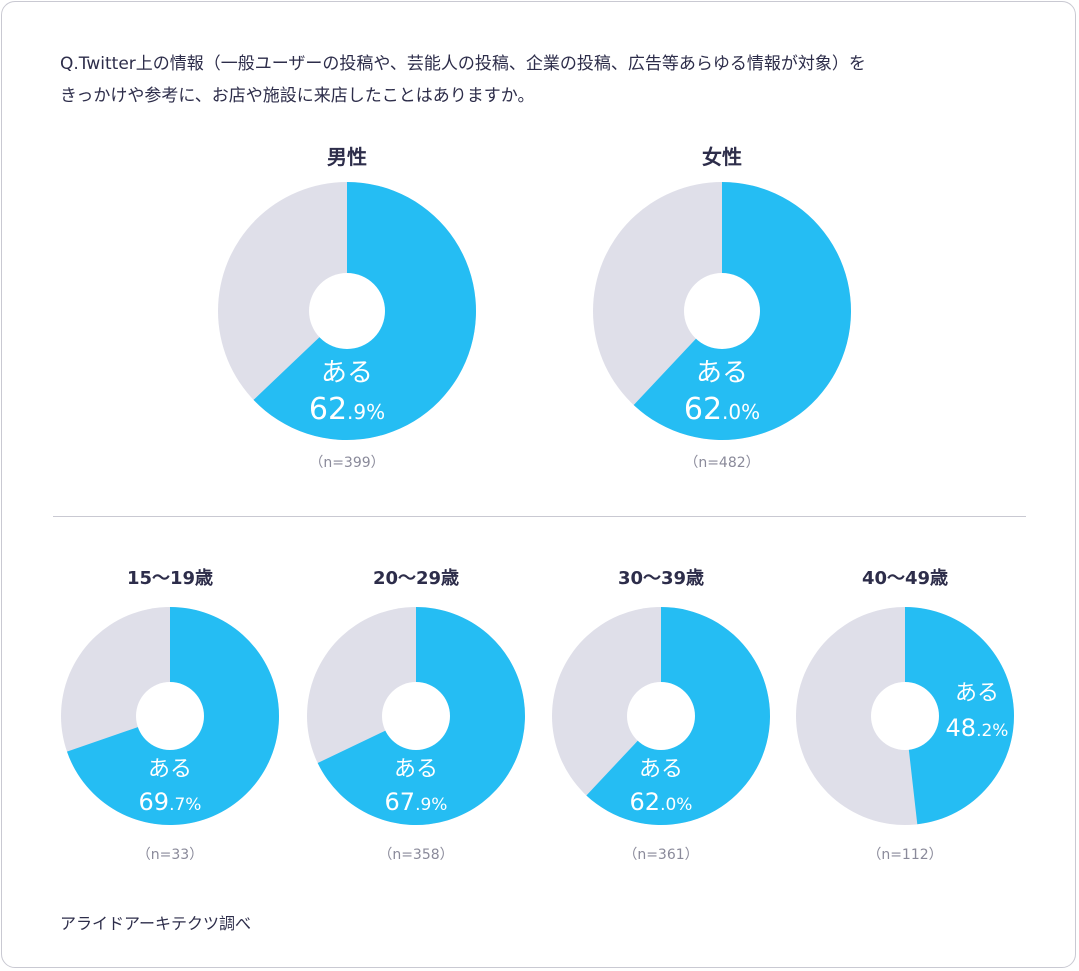  Describe the element at coordinates (660, 855) in the screenshot. I see `sample-size: （n=361）` at that location.